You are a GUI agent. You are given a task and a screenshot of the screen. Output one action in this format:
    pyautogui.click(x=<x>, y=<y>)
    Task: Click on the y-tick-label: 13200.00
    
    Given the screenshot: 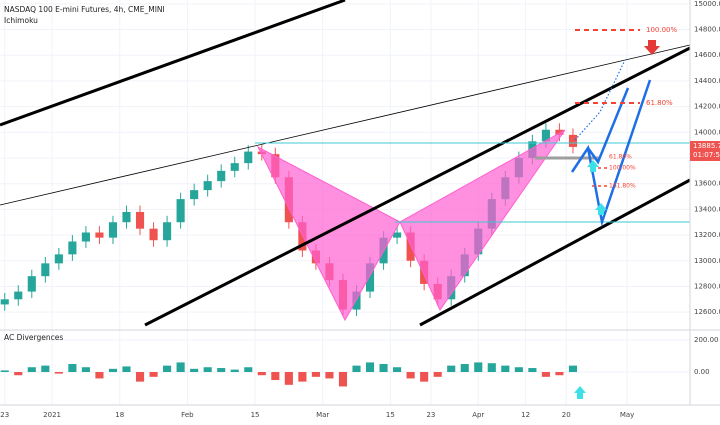 What is the action you would take?
    pyautogui.click(x=707, y=235)
    